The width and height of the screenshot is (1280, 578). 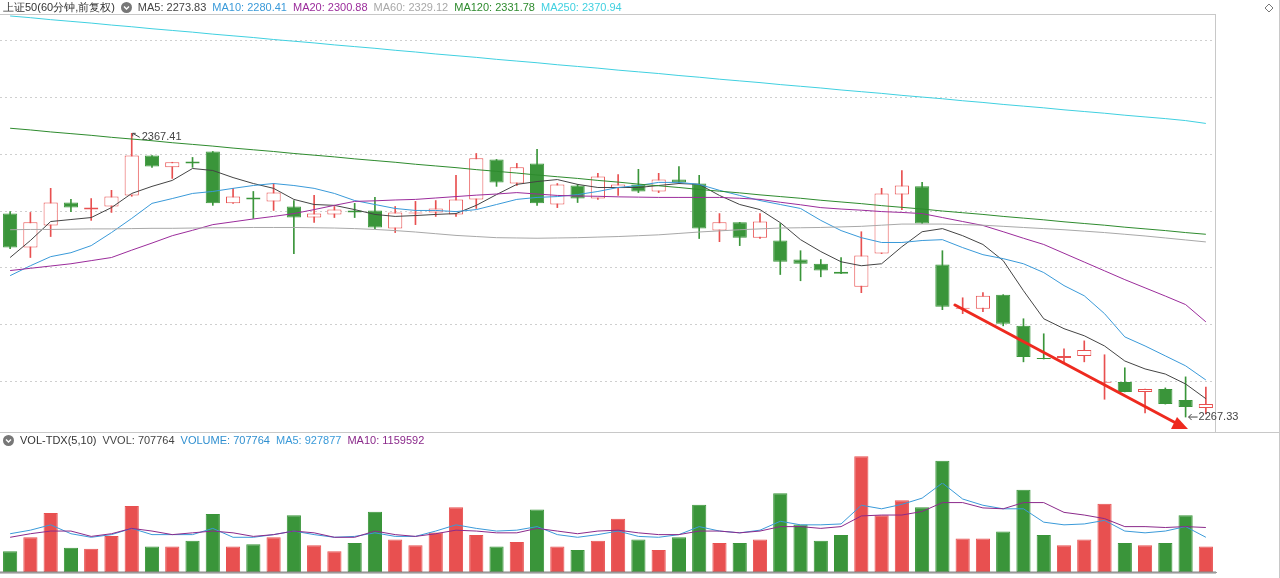 What do you see at coordinates (172, 7) in the screenshot?
I see `text: MA5: 2273.83` at bounding box center [172, 7].